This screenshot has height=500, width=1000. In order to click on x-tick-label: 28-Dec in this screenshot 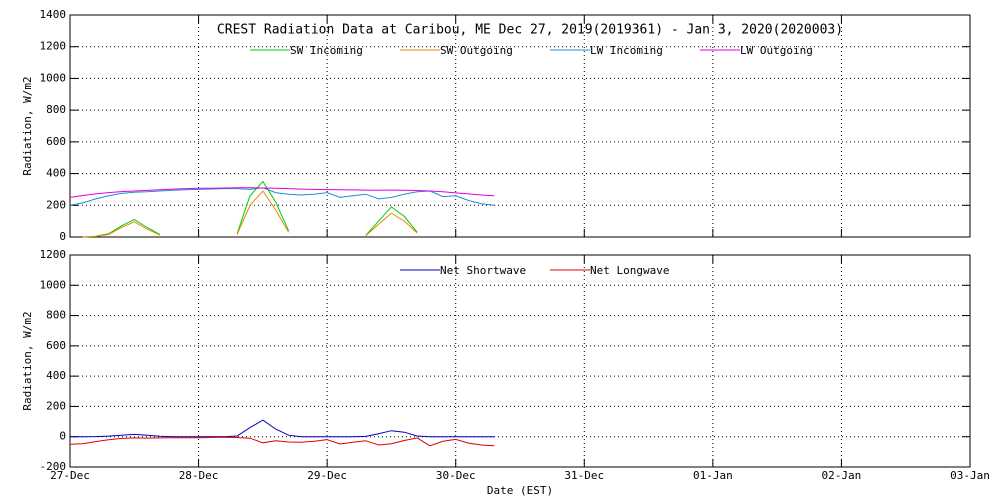, I will do `click(199, 475)`.